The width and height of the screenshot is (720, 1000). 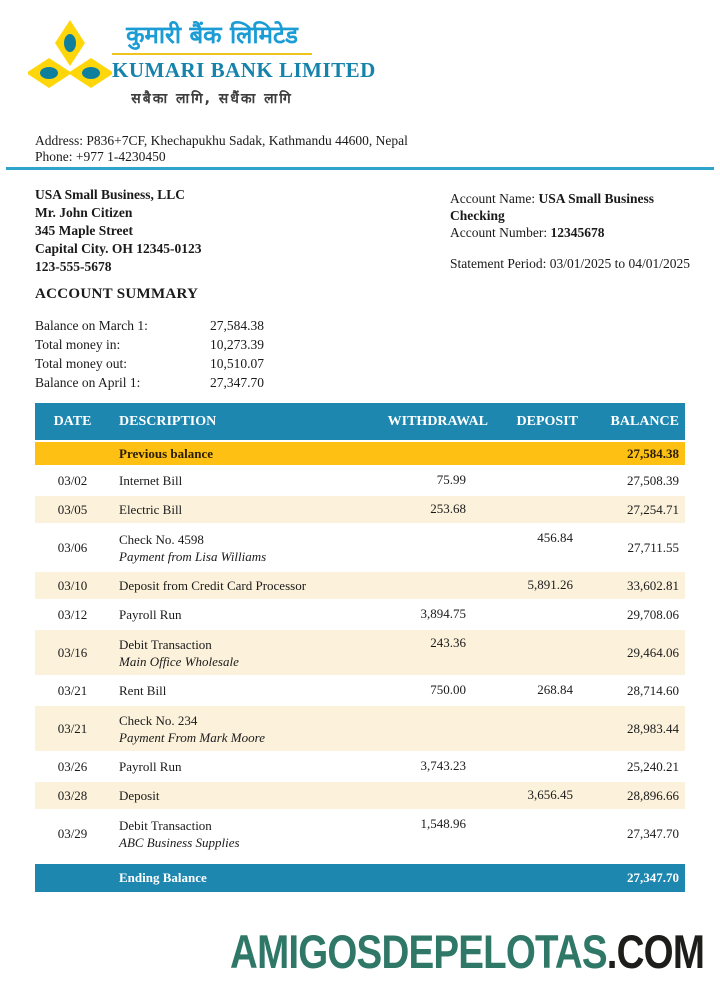 I want to click on customer-line: Mr. John Citizen, so click(x=84, y=212).